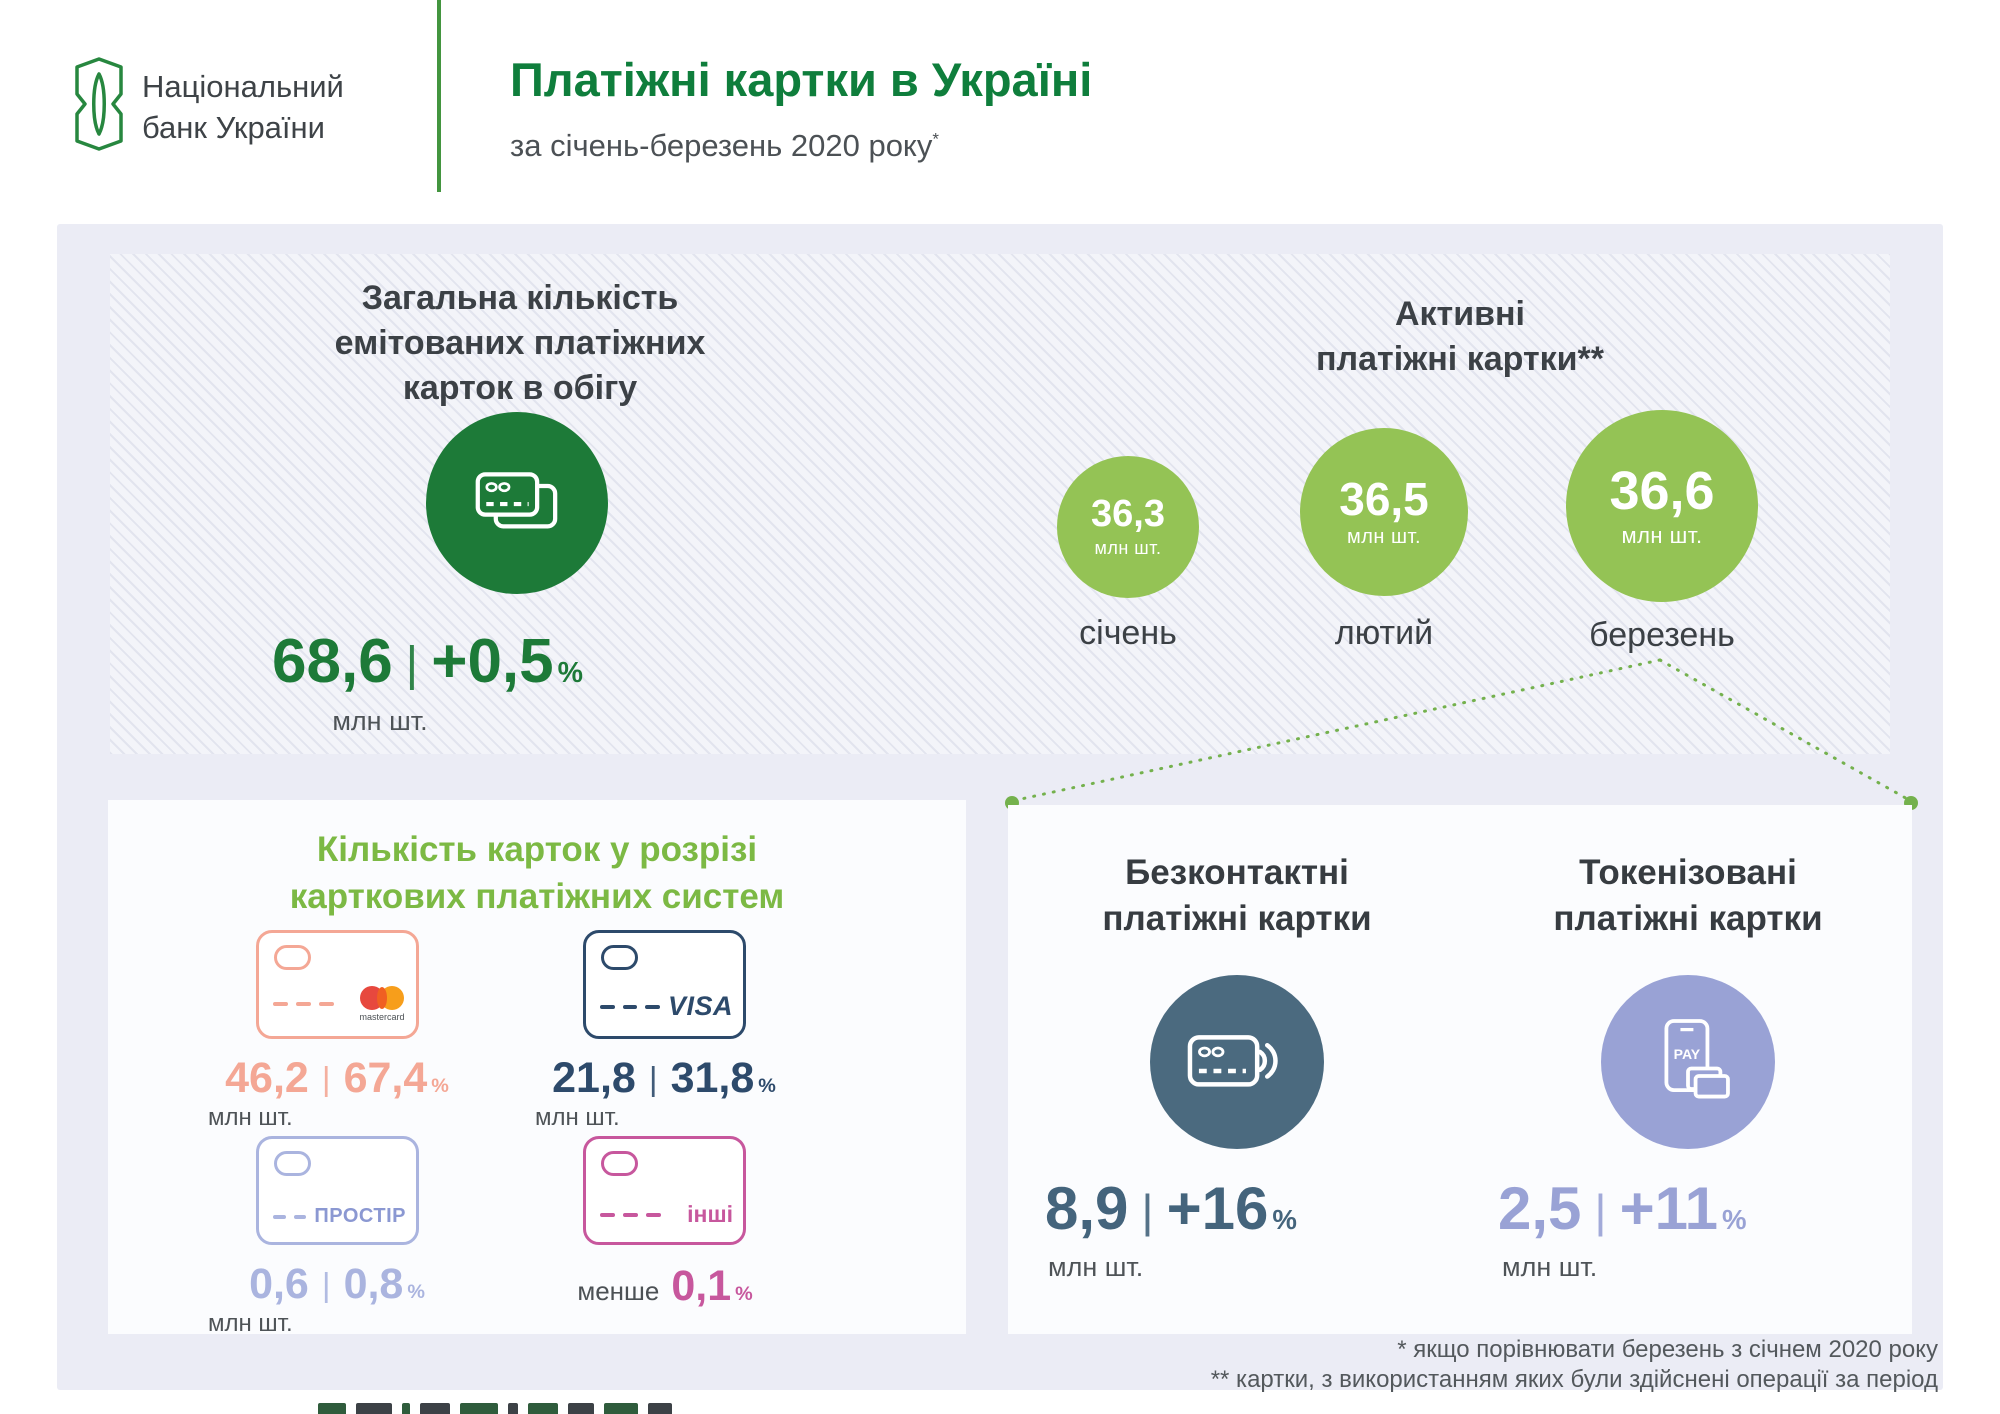  I want to click on mastercard-wordmark: mastercard, so click(382, 1017).